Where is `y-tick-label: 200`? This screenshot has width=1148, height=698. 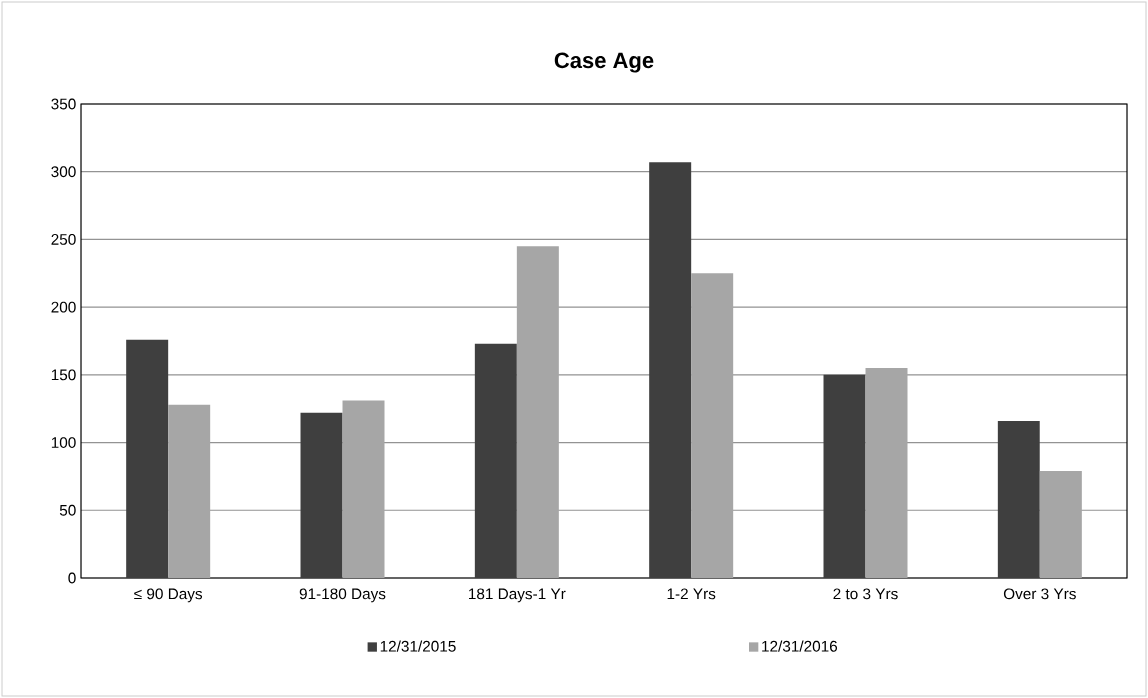 y-tick-label: 200 is located at coordinates (63, 307).